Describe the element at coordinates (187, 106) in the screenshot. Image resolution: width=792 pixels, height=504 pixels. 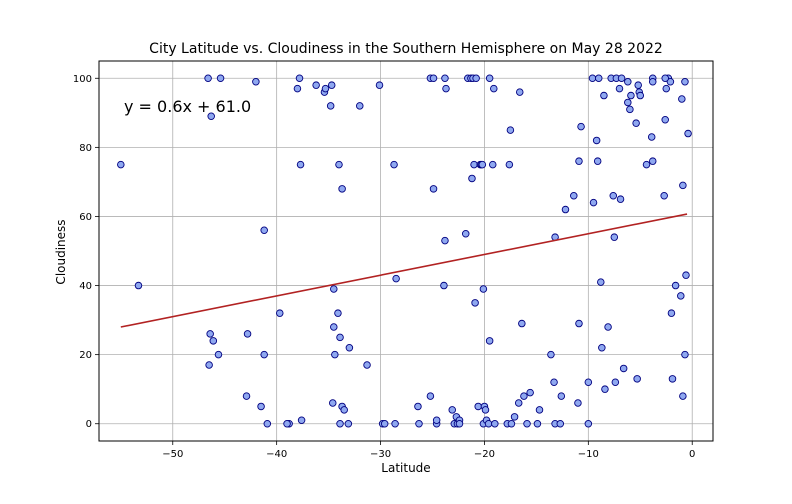
I see `regression-equation: y = 0.6x + 61.0` at that location.